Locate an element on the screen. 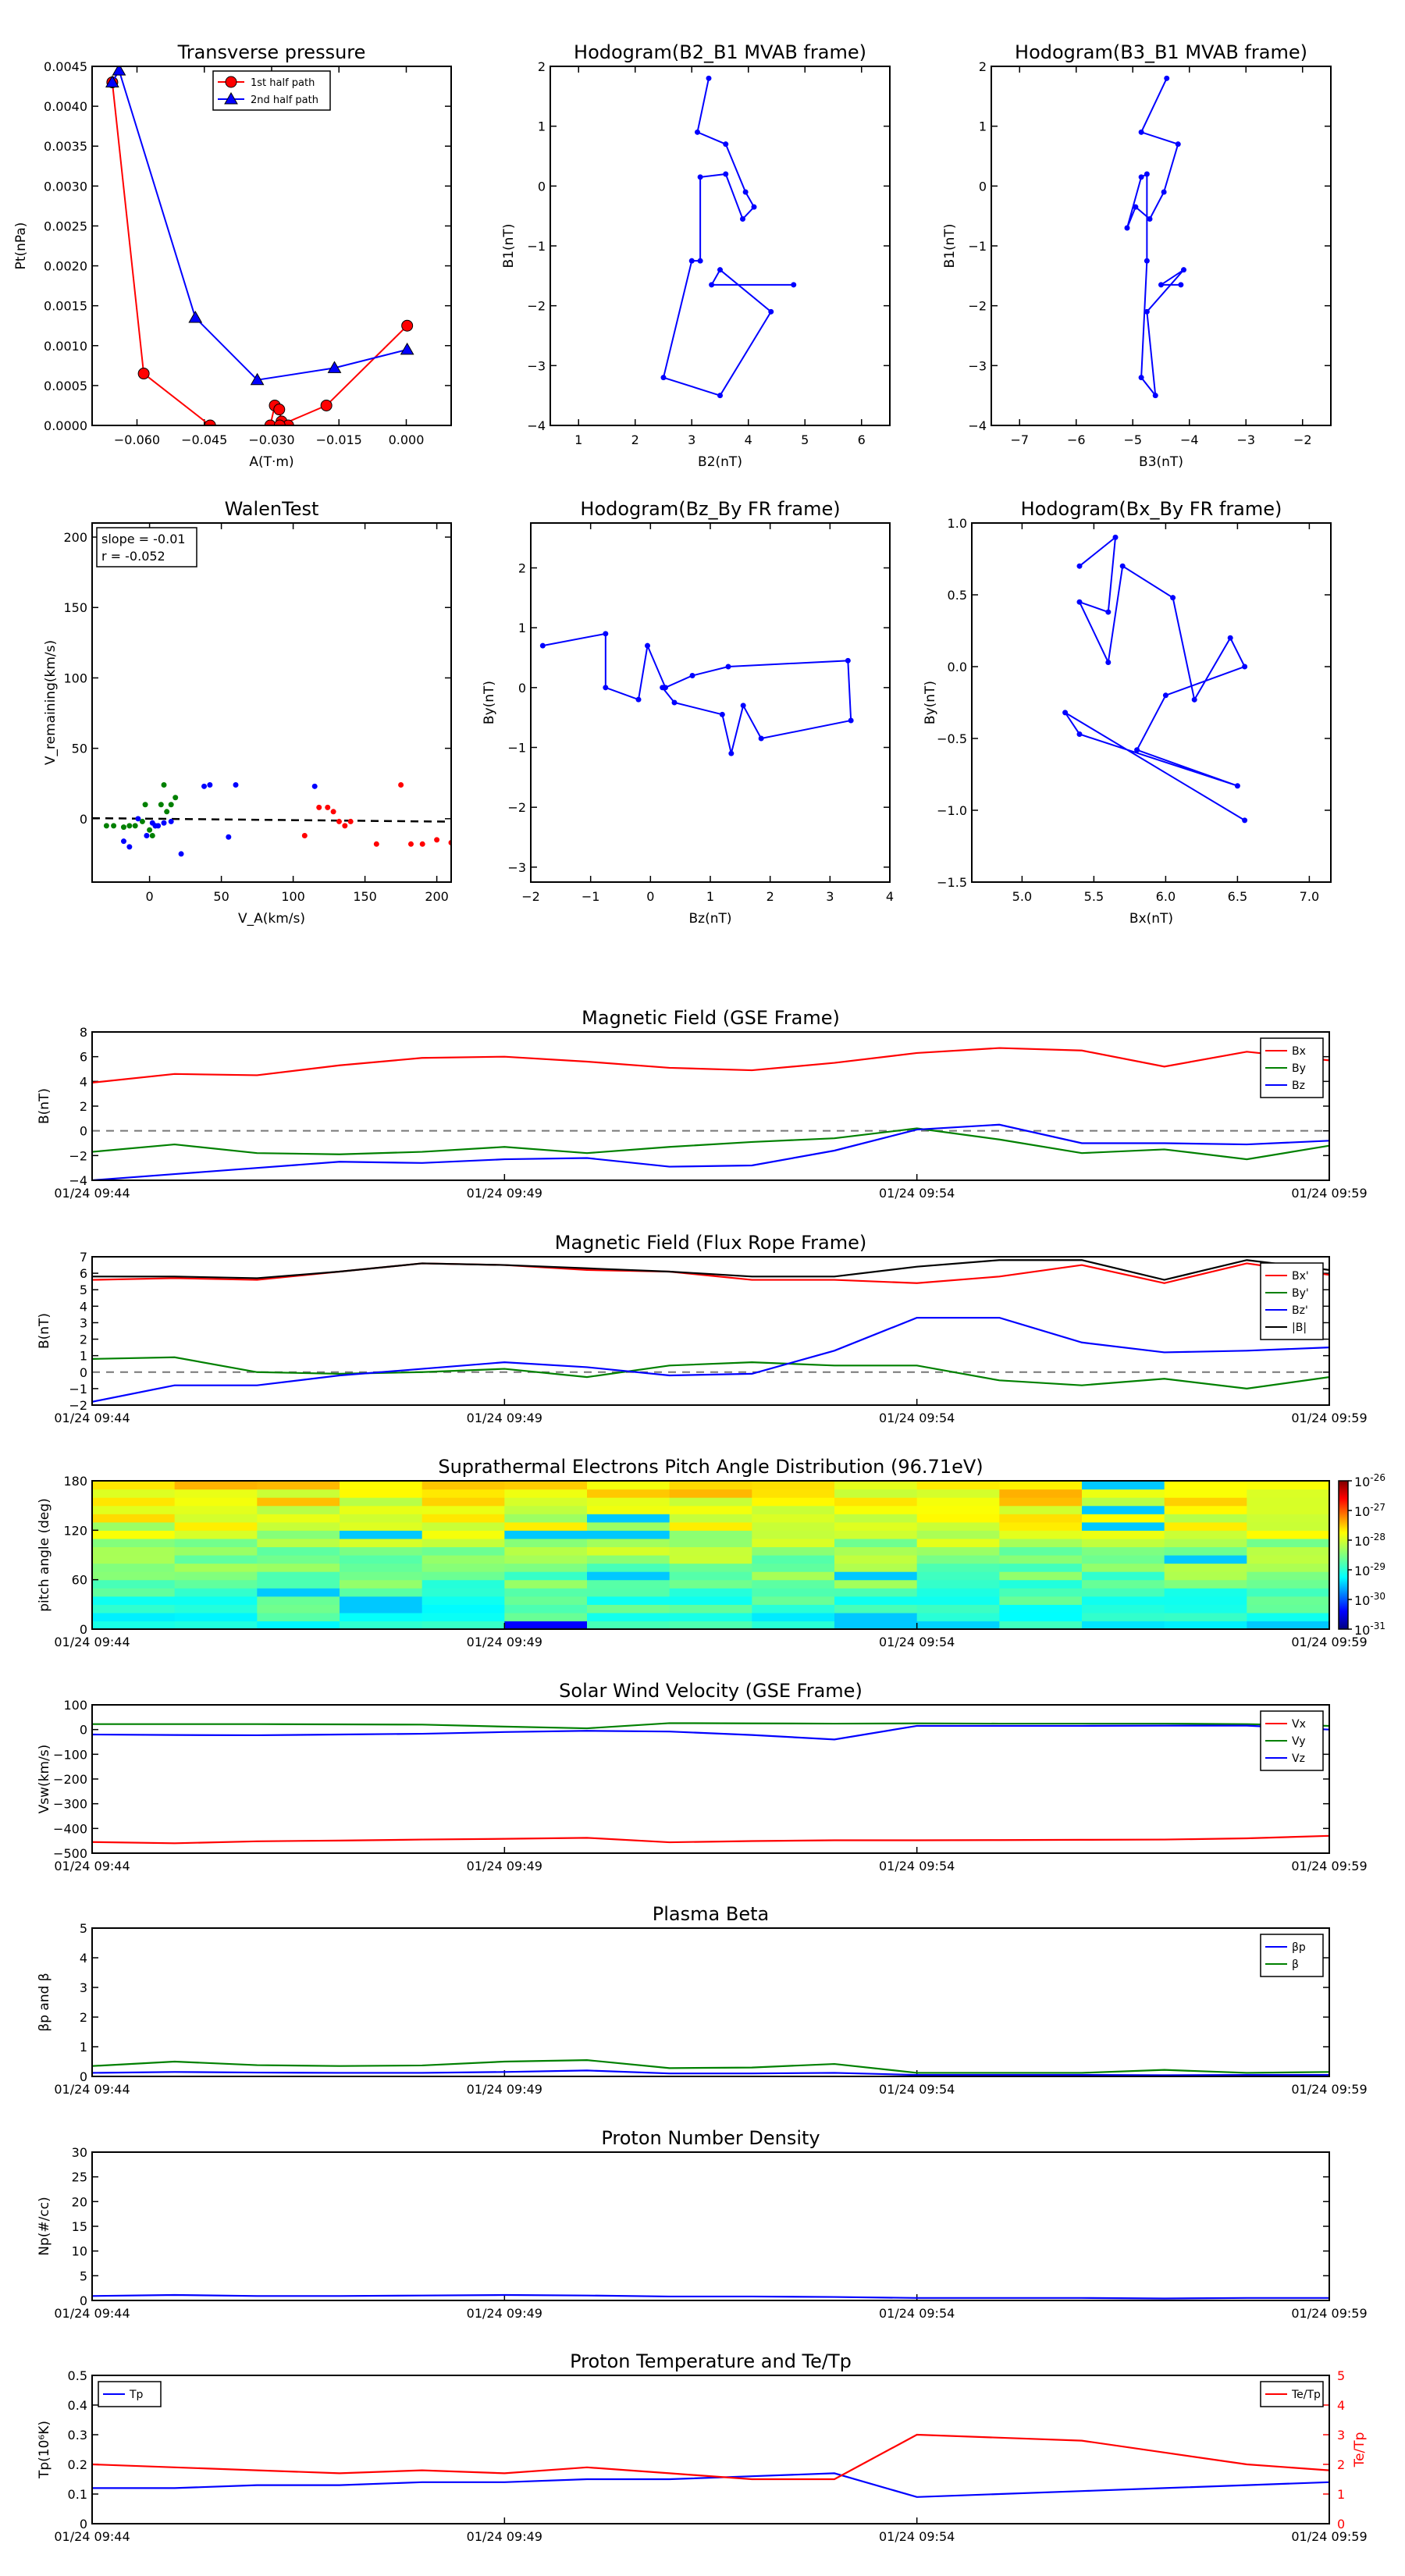 This screenshot has height=2576, width=1405. y-tick-label: 180 is located at coordinates (75, 1481).